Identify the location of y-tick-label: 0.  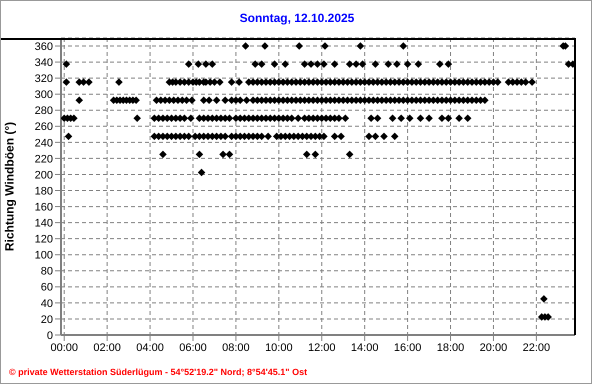
(49, 336).